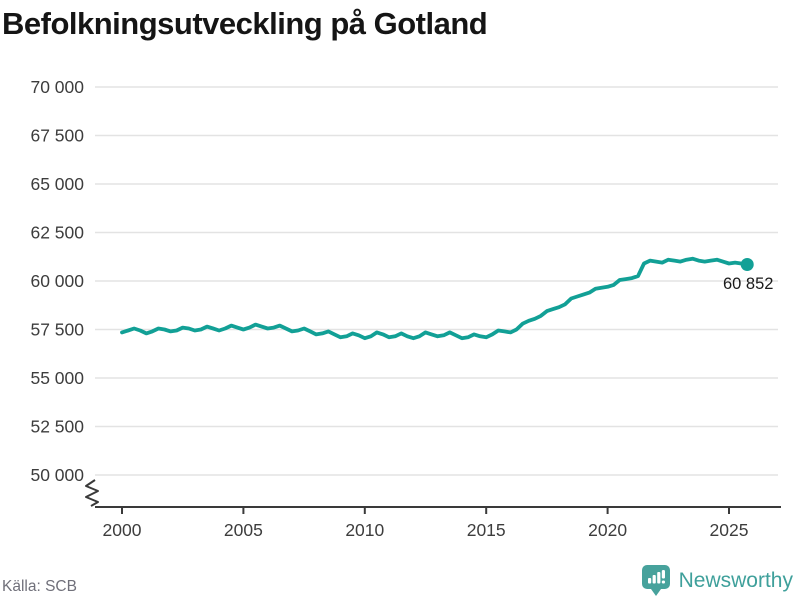 The height and width of the screenshot is (600, 800). I want to click on newsworthy-brand: Newsworthy, so click(717, 581).